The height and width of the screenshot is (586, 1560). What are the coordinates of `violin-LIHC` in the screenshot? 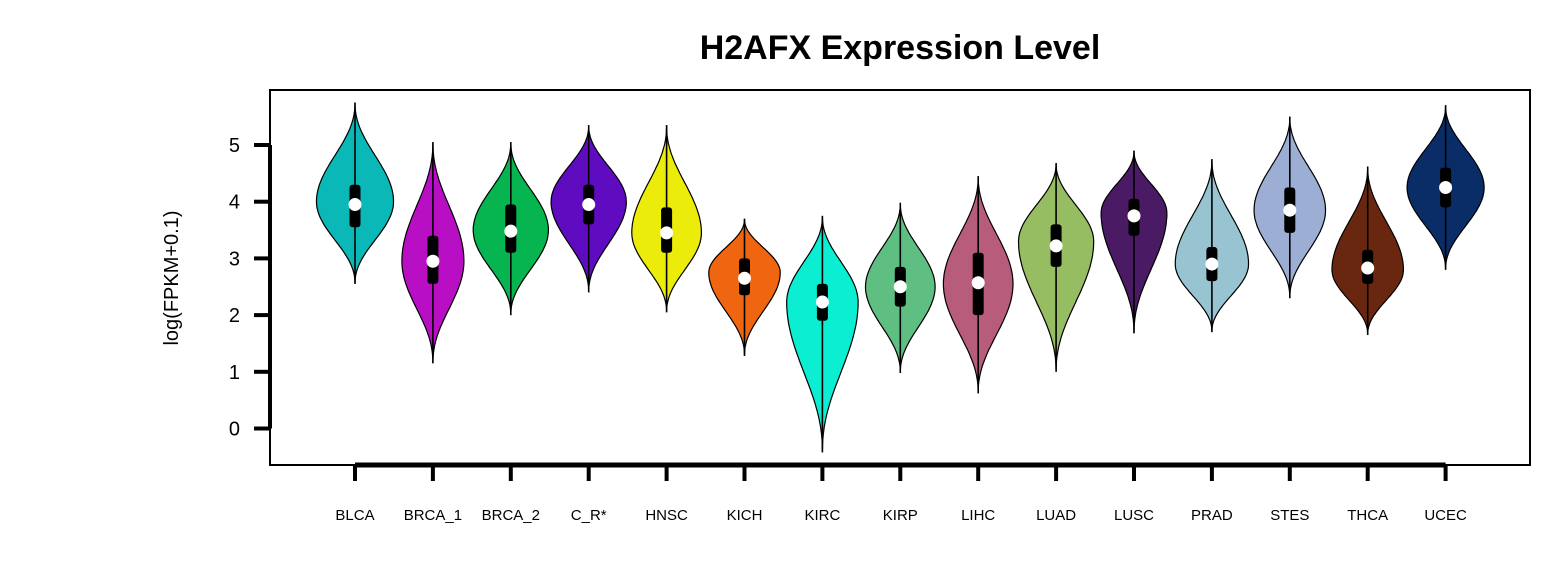 It's located at (978, 285).